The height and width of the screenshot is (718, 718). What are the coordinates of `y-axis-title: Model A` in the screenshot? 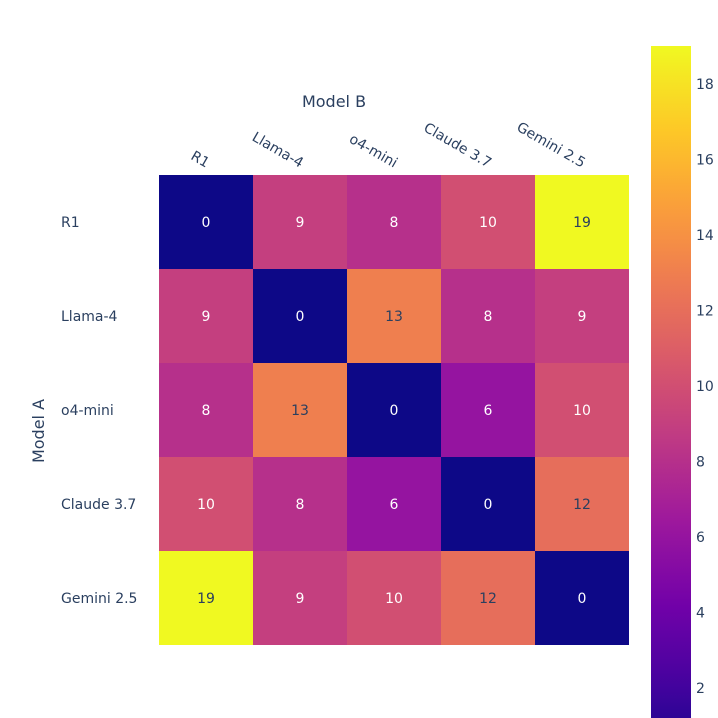 It's located at (38, 431).